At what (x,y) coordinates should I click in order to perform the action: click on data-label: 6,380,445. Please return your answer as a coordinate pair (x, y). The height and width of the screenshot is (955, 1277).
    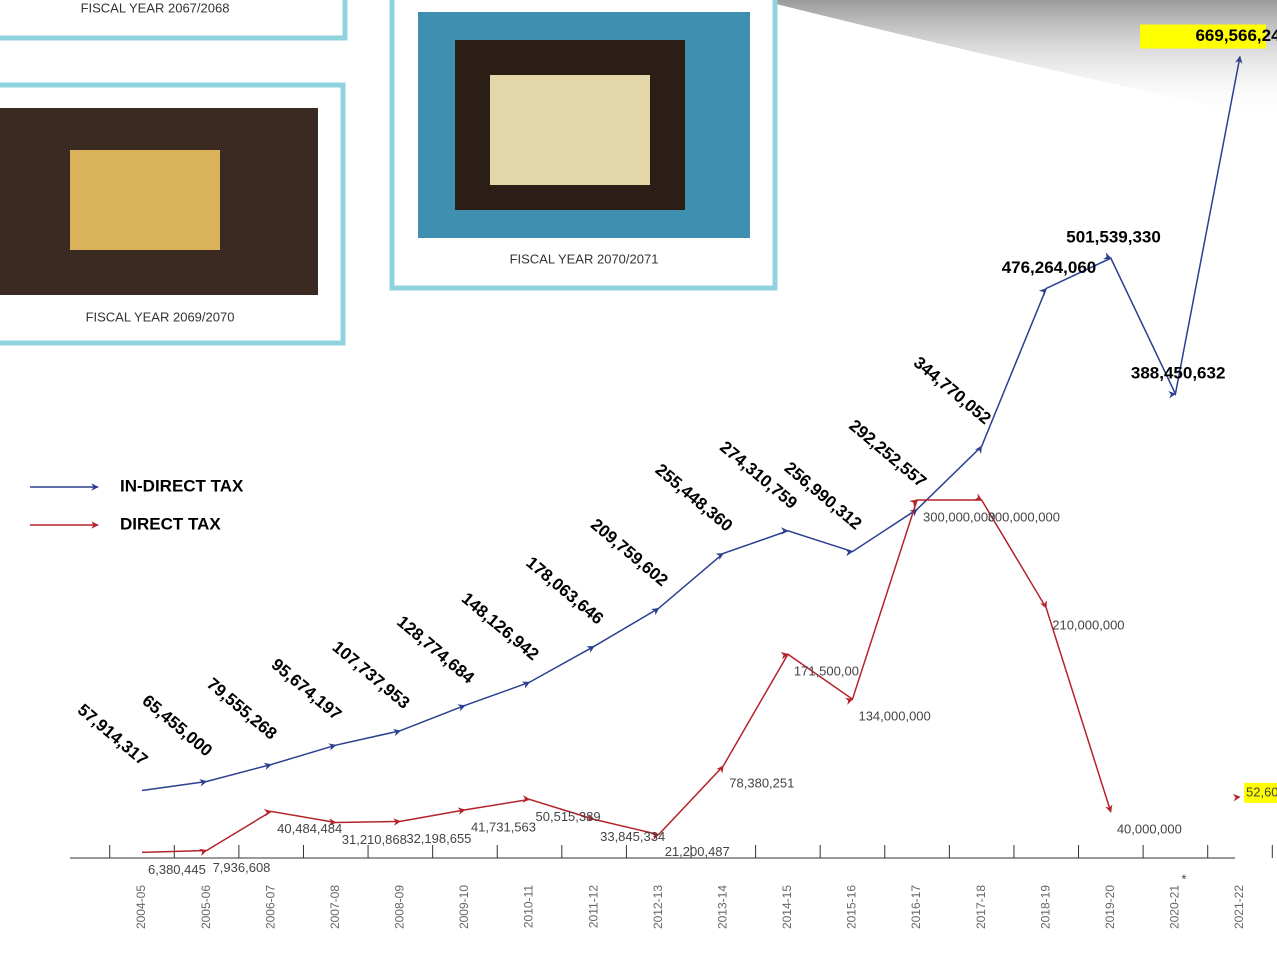
    Looking at the image, I should click on (177, 869).